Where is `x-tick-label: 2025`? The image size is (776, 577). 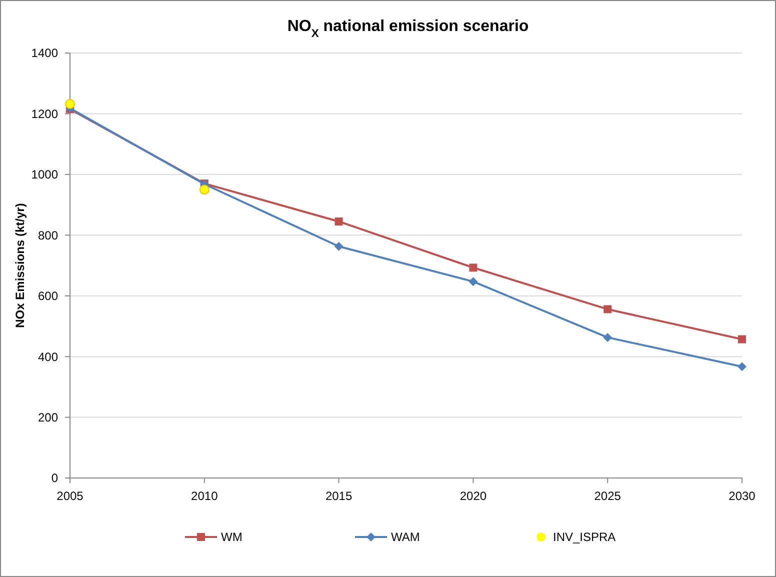 x-tick-label: 2025 is located at coordinates (608, 496).